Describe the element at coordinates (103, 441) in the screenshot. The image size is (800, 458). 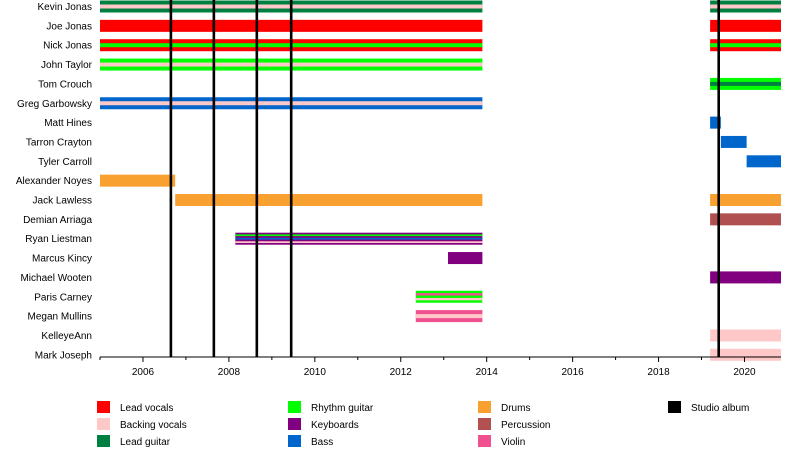
I see `legend-swatch-lead_guitar` at that location.